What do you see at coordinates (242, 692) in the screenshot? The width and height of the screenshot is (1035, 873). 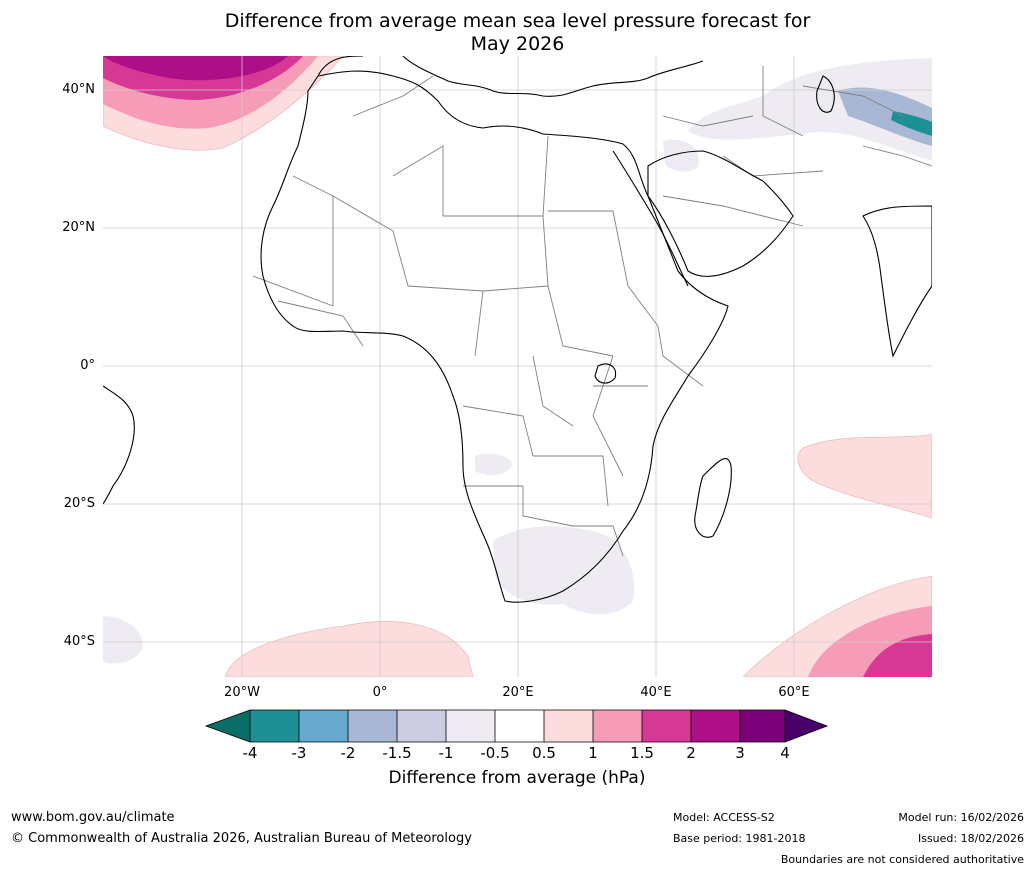 I see `lon-label-20w: 20°W` at bounding box center [242, 692].